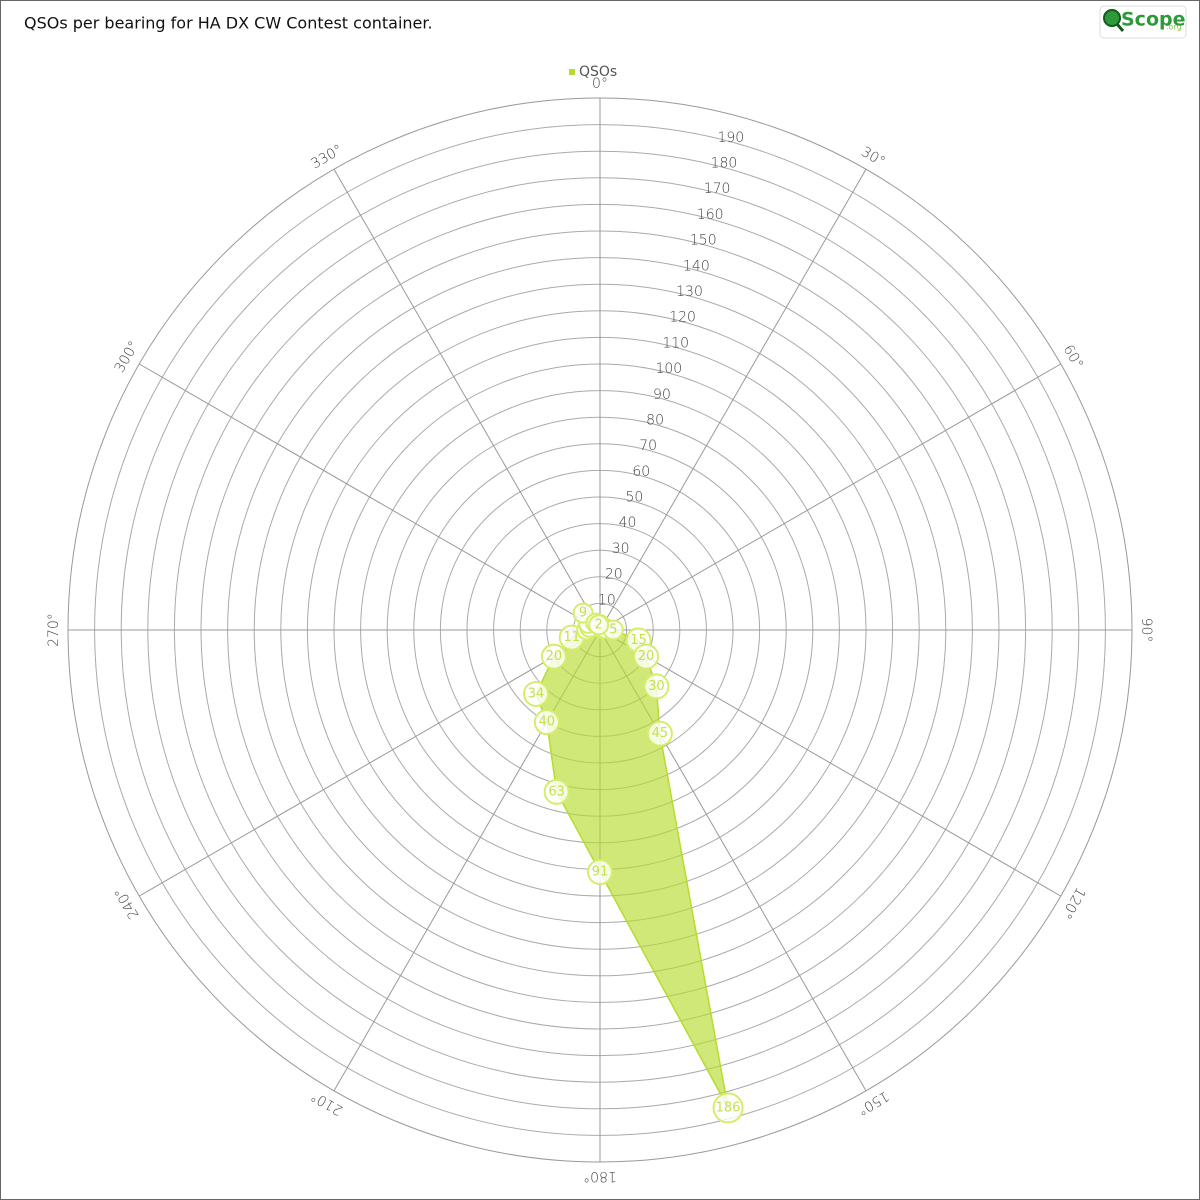  What do you see at coordinates (703, 241) in the screenshot?
I see `r-tick-label: 150` at bounding box center [703, 241].